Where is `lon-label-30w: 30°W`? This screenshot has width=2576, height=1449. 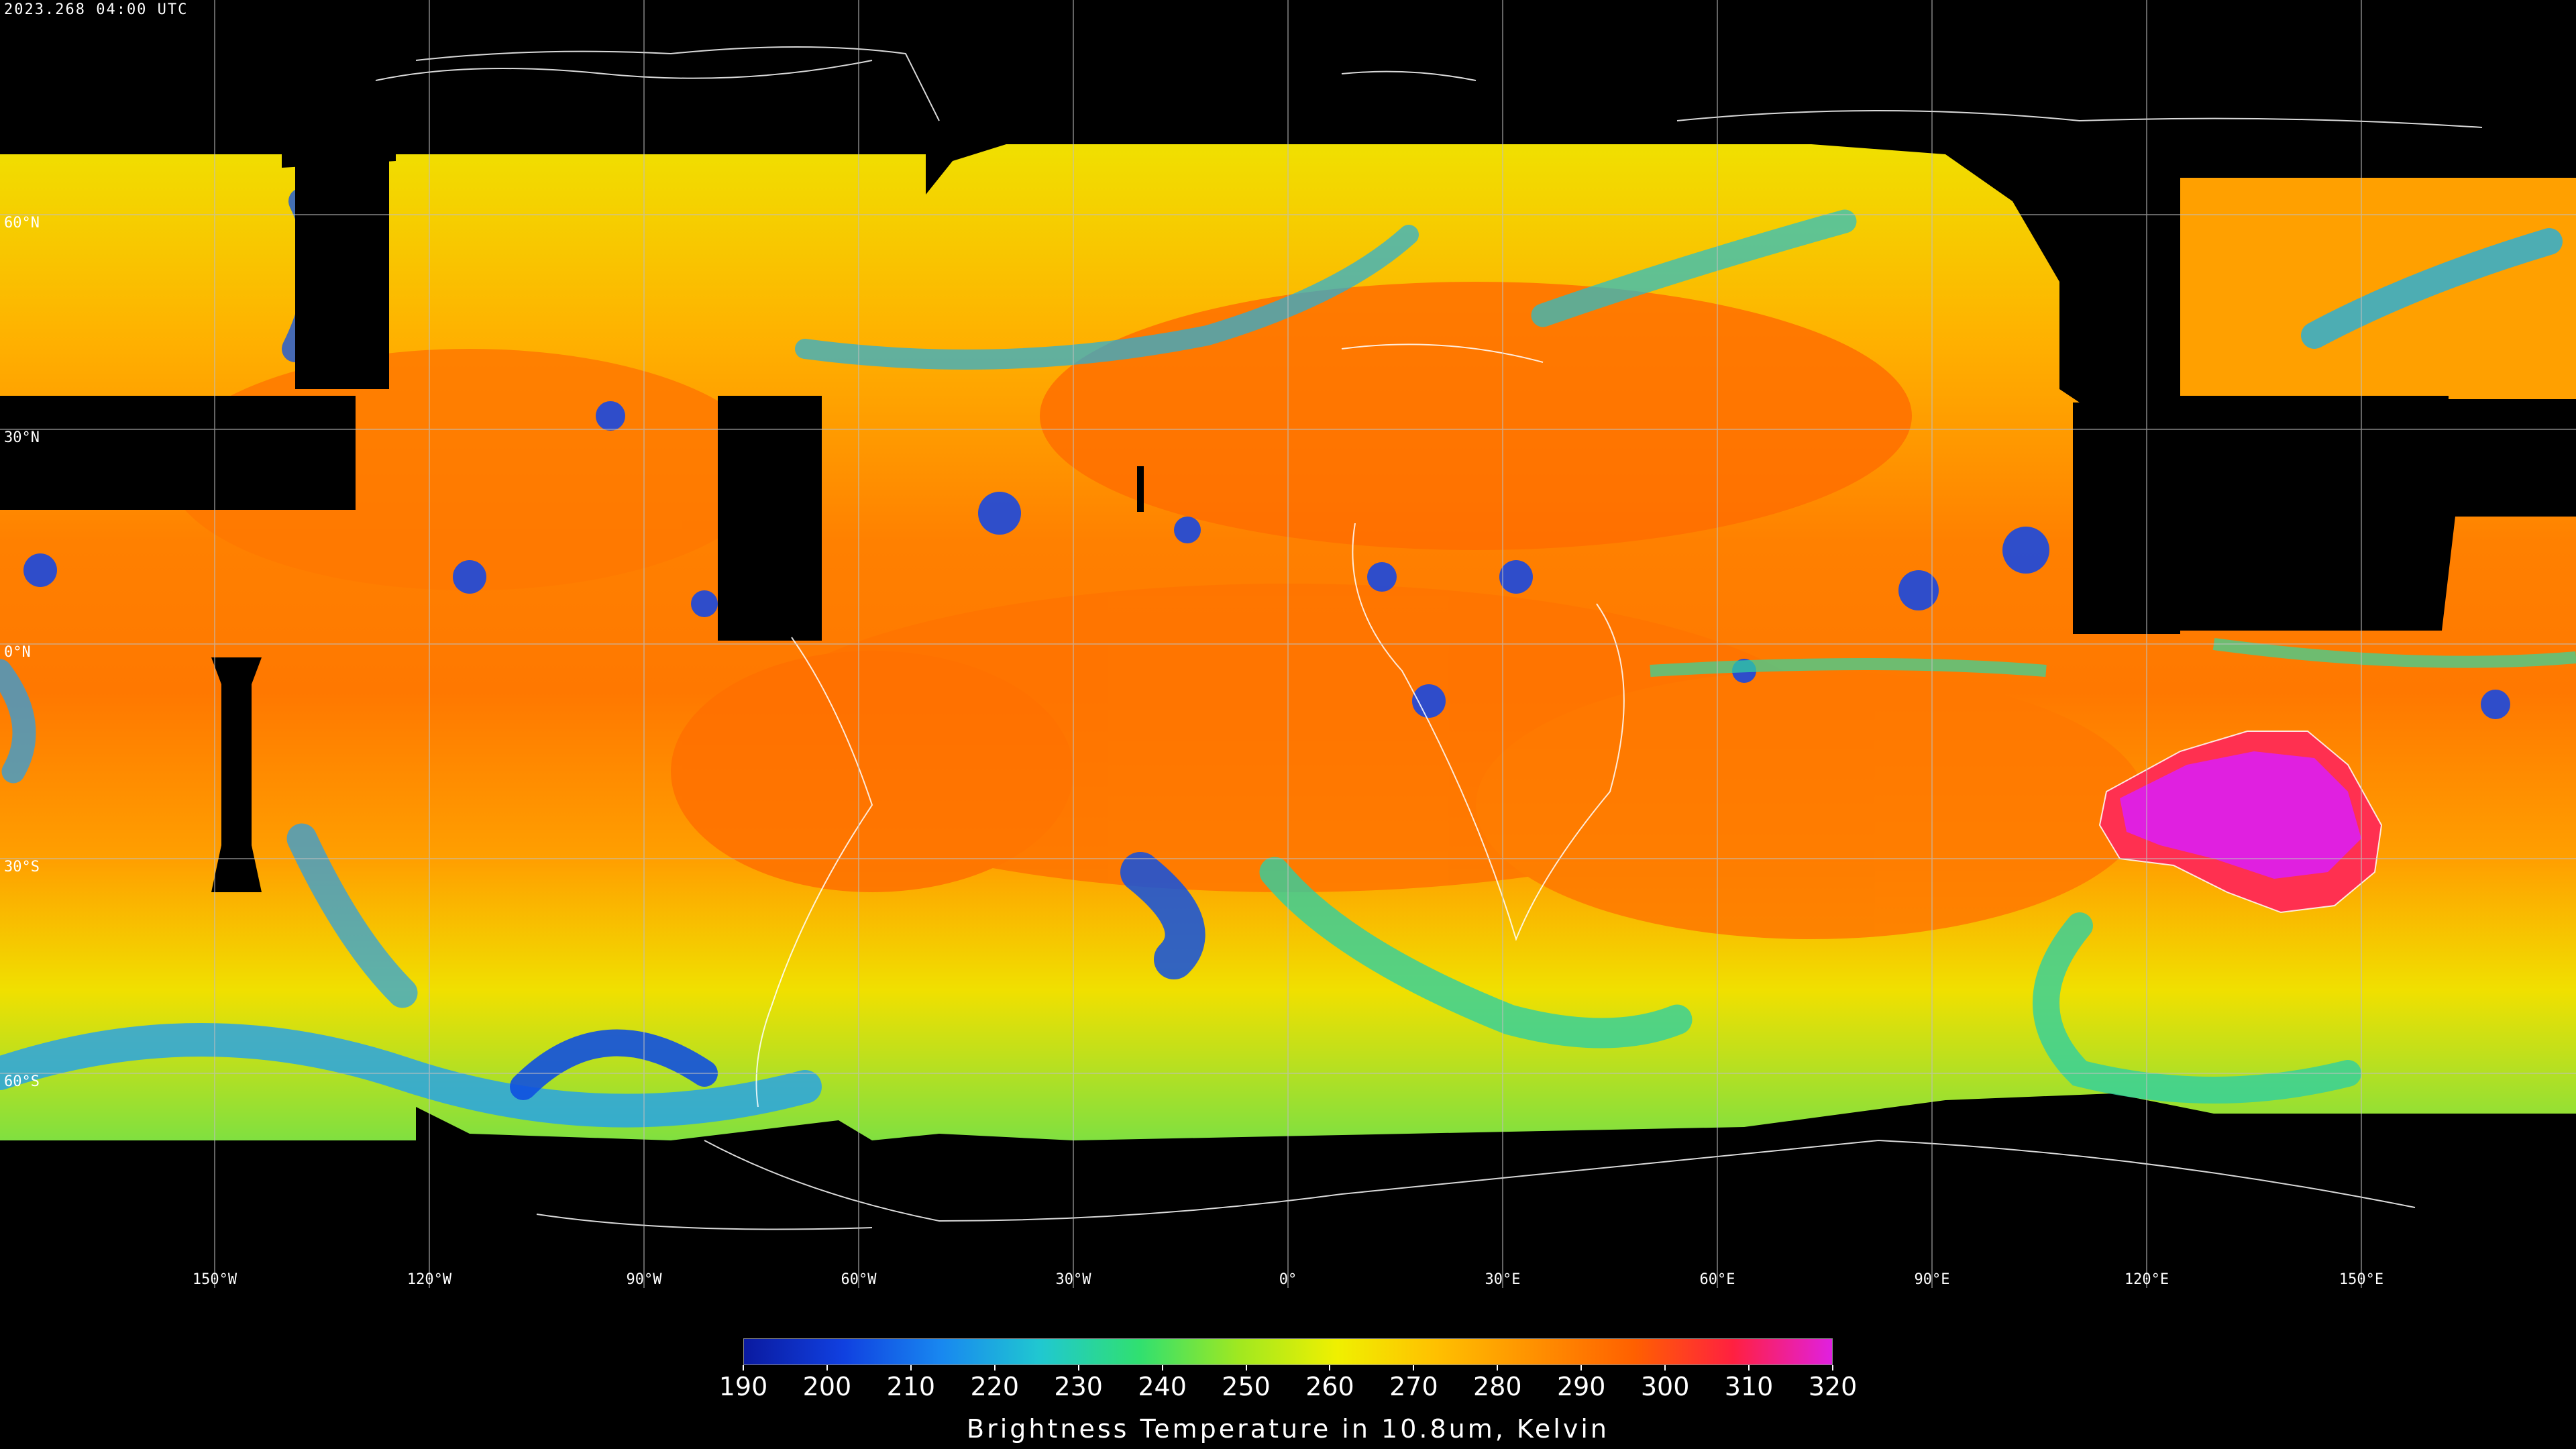
lon-label-30w: 30°W is located at coordinates (1073, 1279).